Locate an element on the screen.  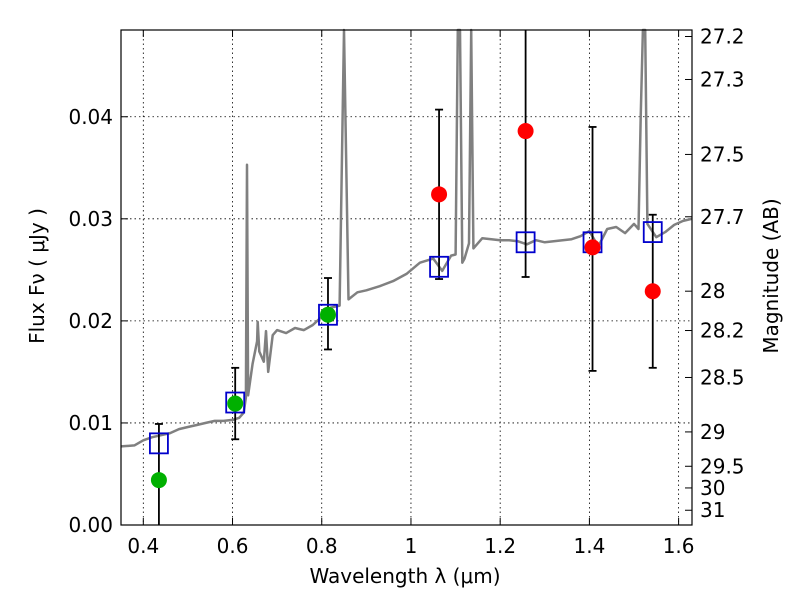
y2-tick-label: 29 is located at coordinates (712, 432).